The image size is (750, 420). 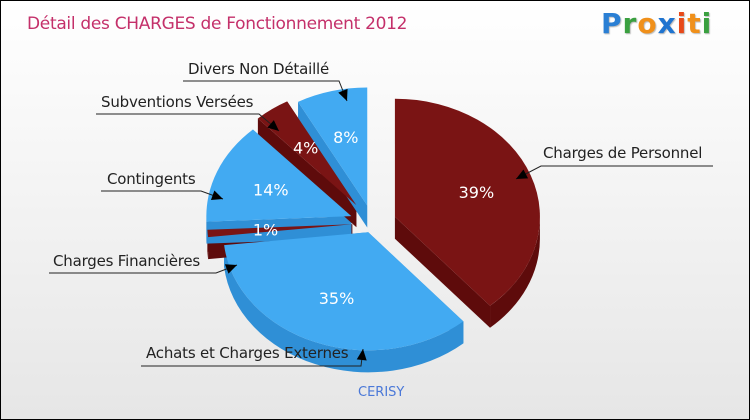 What do you see at coordinates (612, 23) in the screenshot?
I see `logo-letter: P` at bounding box center [612, 23].